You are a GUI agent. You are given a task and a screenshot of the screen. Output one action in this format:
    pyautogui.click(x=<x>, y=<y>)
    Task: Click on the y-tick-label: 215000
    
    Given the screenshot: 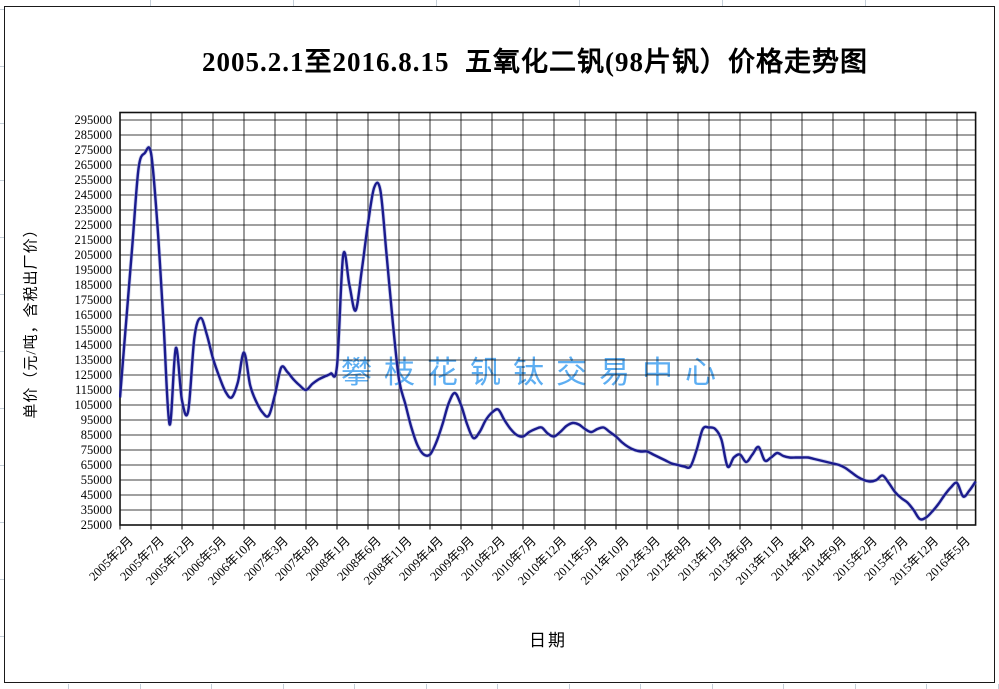 What is the action you would take?
    pyautogui.click(x=93, y=239)
    